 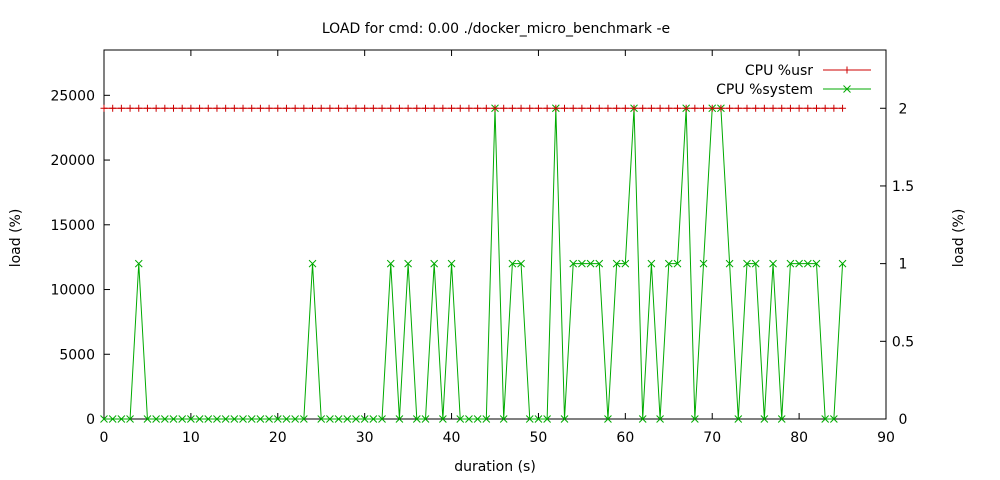 I want to click on y-tick-label: 5000, so click(x=77, y=355).